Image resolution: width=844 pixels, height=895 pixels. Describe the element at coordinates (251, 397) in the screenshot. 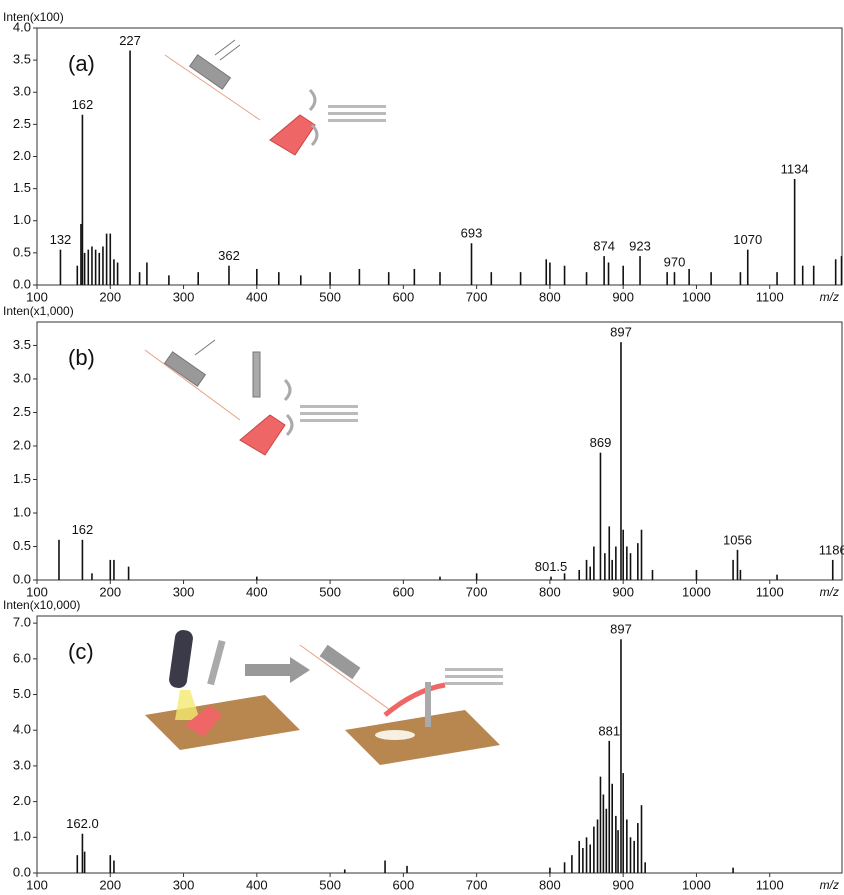

I see `schematic-b` at that location.